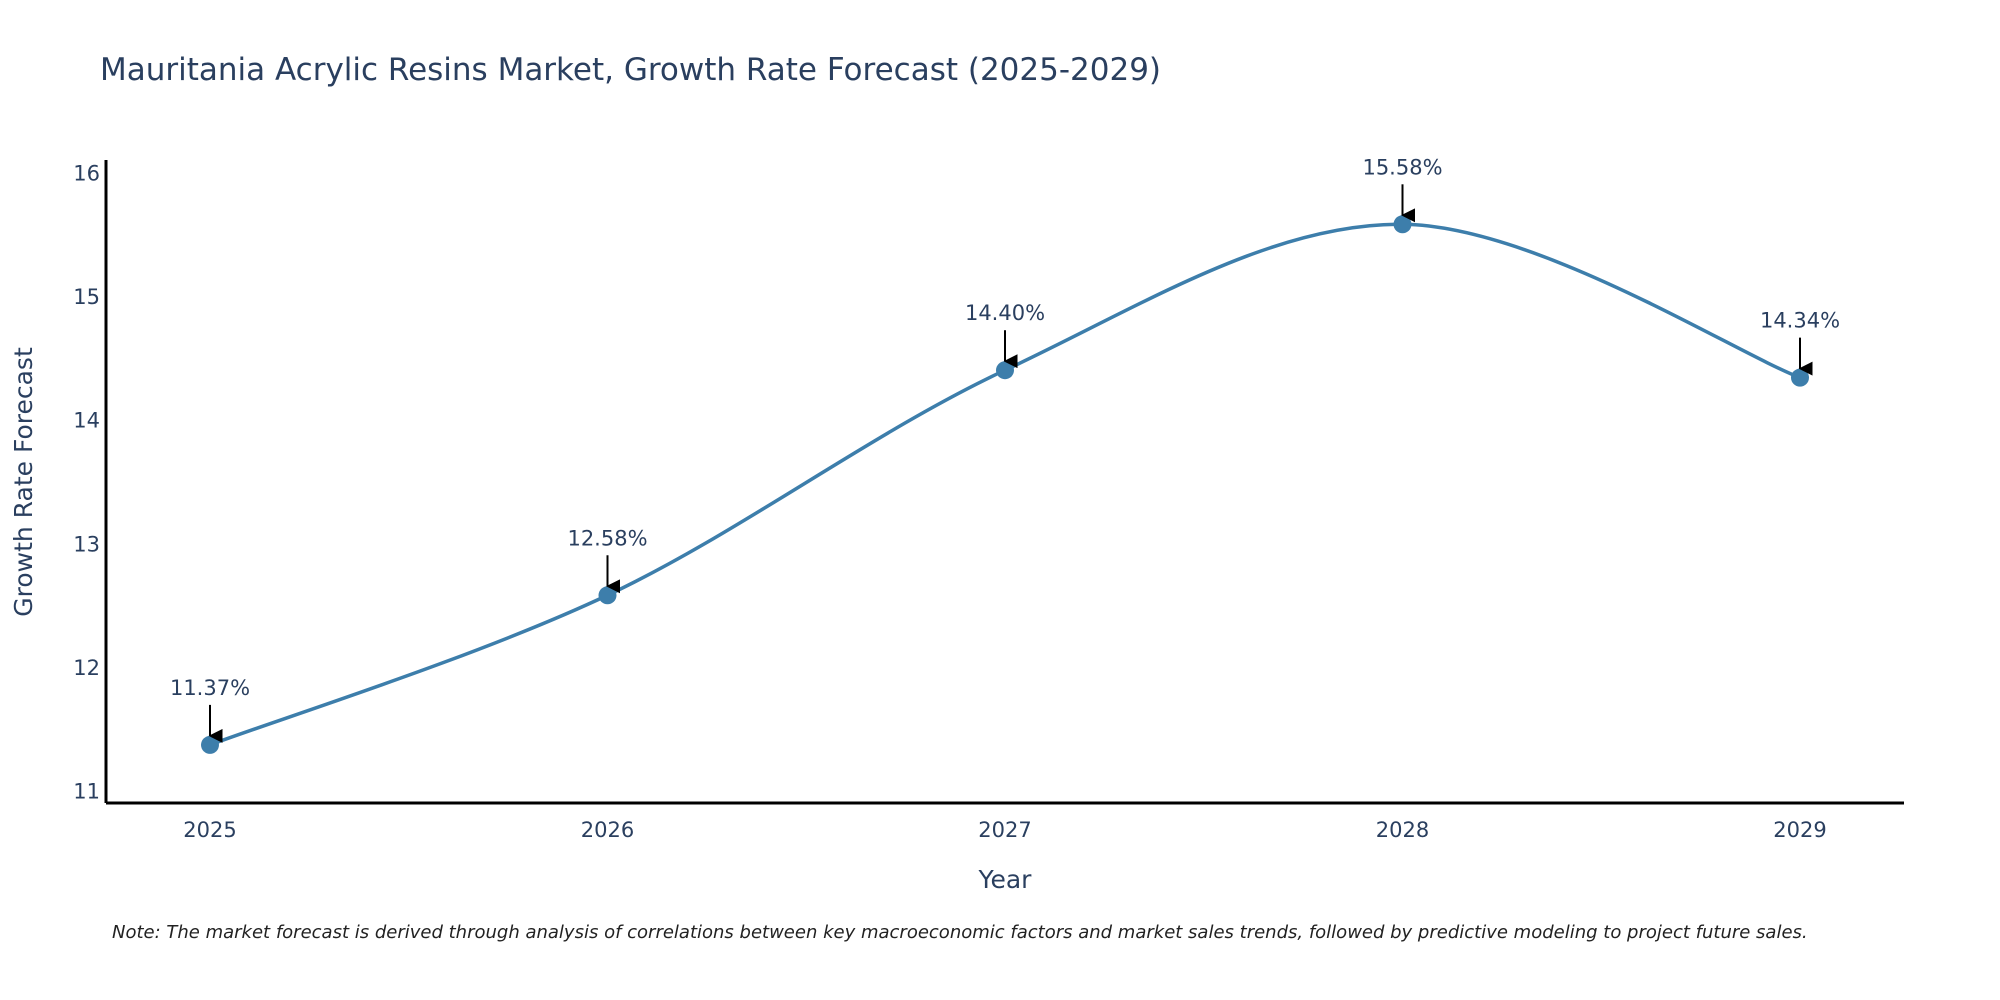 This screenshot has width=2000, height=1000. I want to click on x-tick-label: 2027, so click(1004, 830).